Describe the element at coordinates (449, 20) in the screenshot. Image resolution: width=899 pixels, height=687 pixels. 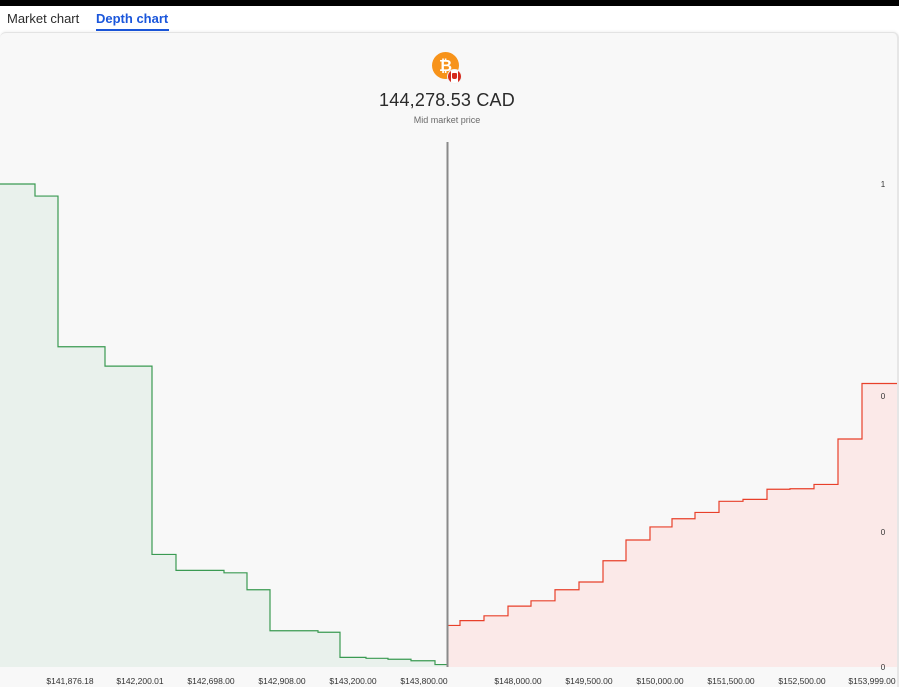
I see `tab-bar: Market chart Depth chart` at that location.